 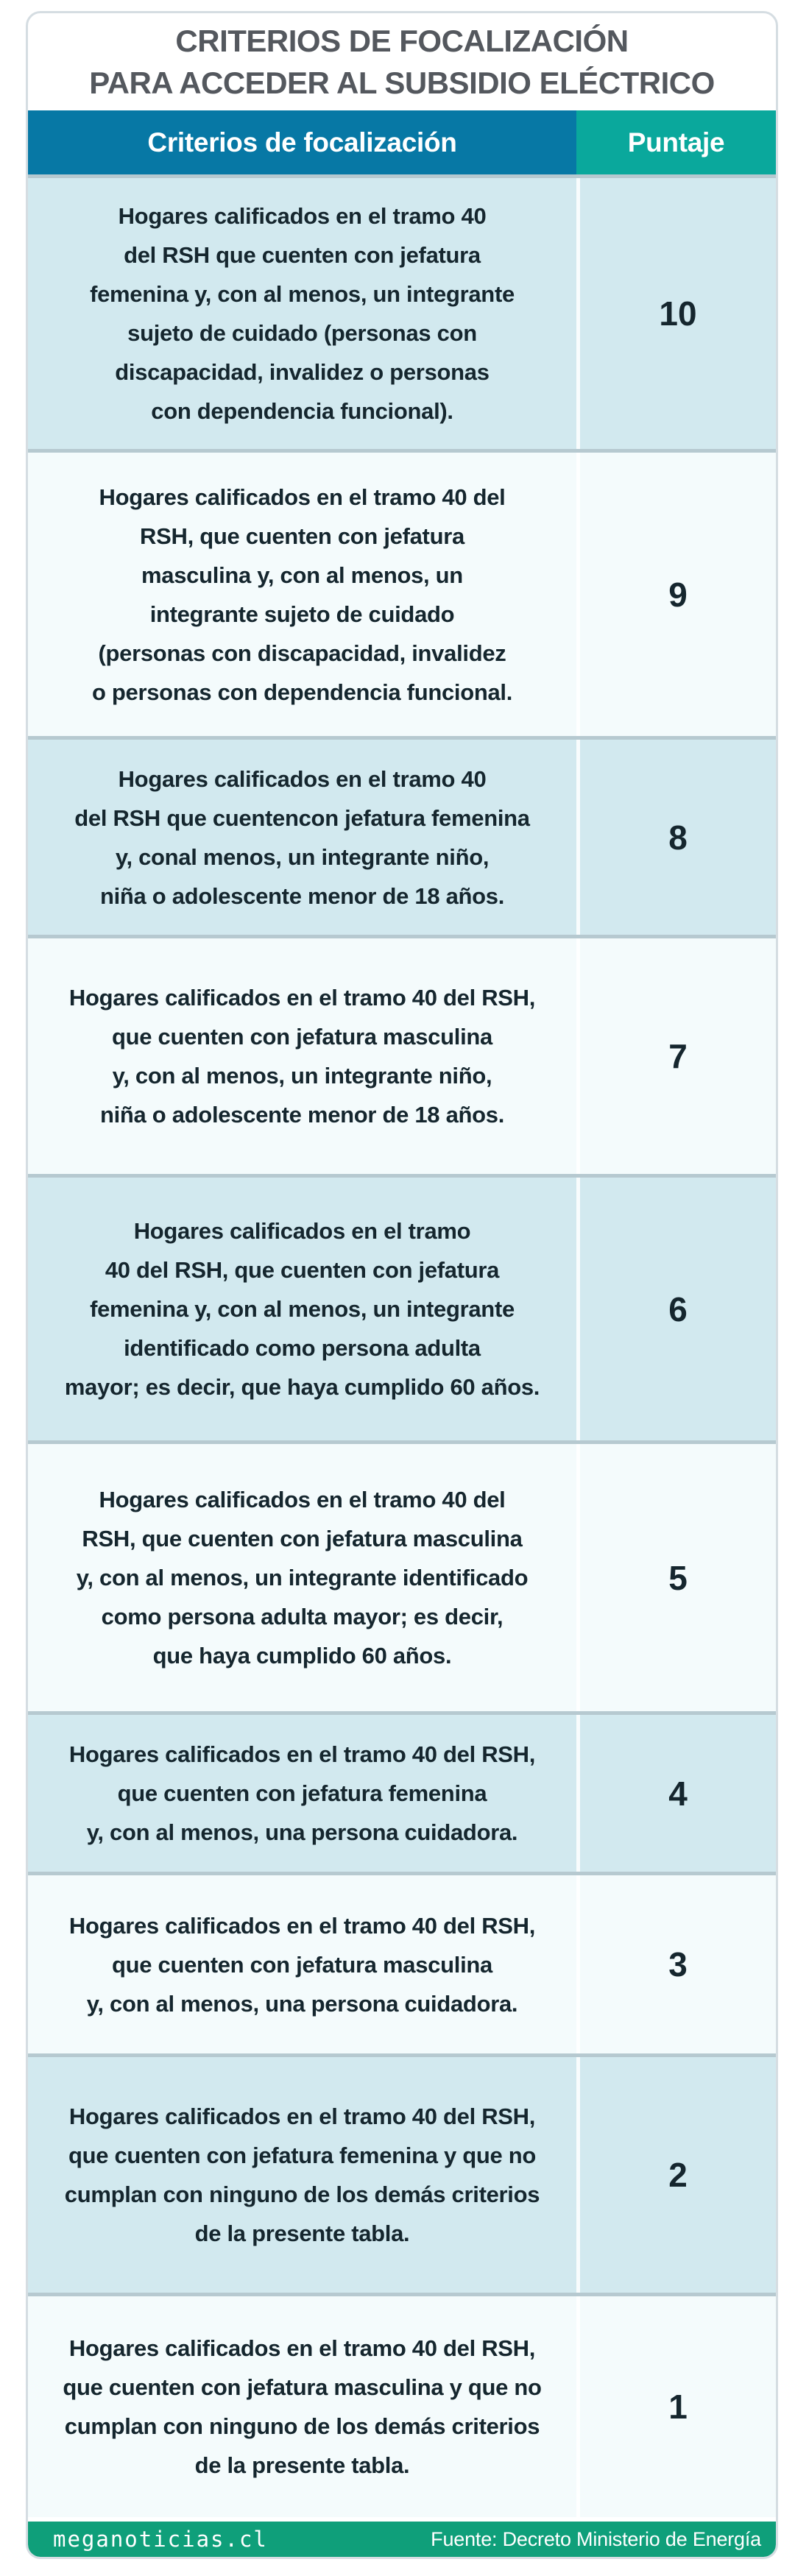 What do you see at coordinates (676, 1056) in the screenshot?
I see `score-cell: 7` at bounding box center [676, 1056].